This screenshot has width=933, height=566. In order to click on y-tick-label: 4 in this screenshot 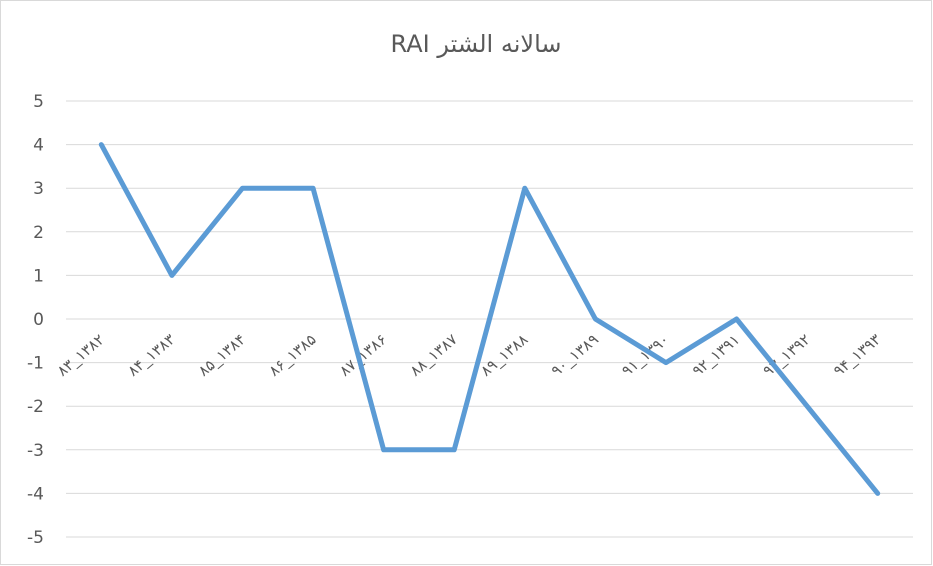, I will do `click(38, 146)`.